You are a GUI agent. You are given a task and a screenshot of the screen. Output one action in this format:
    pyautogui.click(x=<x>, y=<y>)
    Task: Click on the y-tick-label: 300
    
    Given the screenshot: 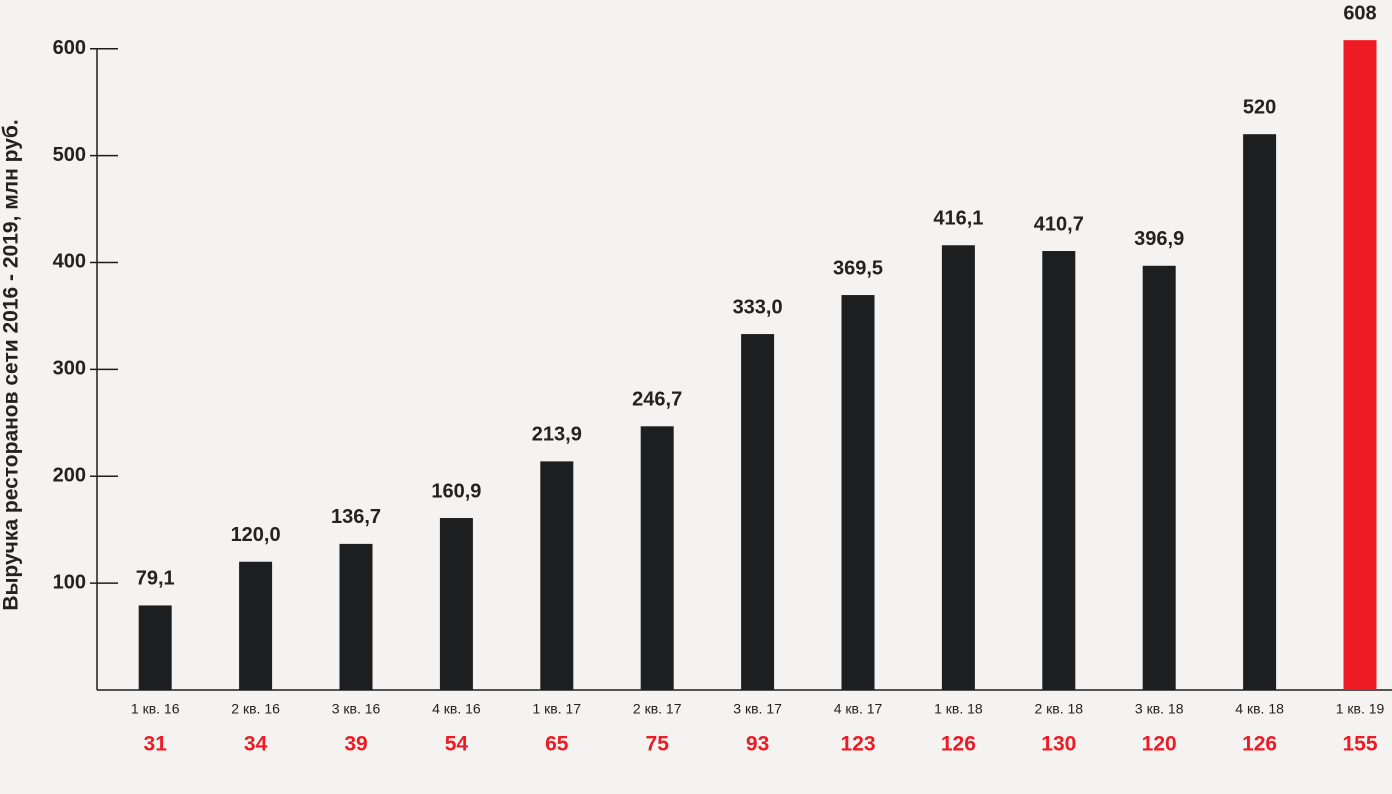 What is the action you would take?
    pyautogui.click(x=69, y=369)
    